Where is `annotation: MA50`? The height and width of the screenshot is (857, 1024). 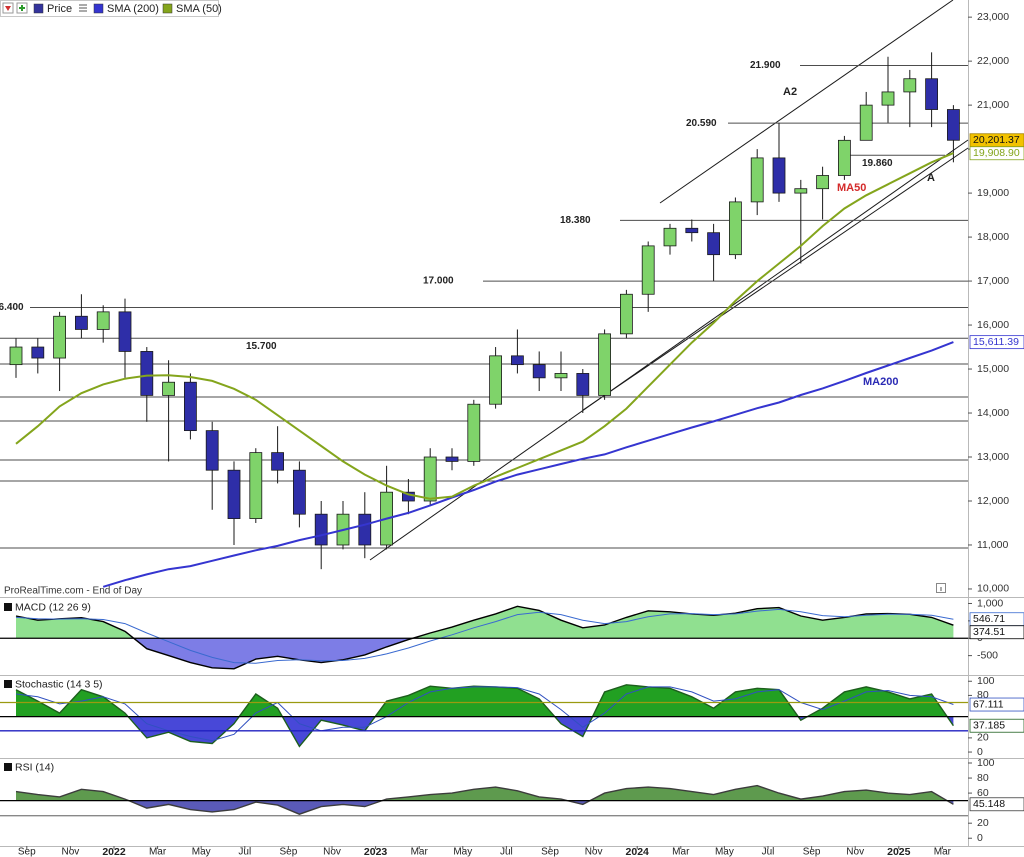
annotation: MA50 is located at coordinates (851, 188).